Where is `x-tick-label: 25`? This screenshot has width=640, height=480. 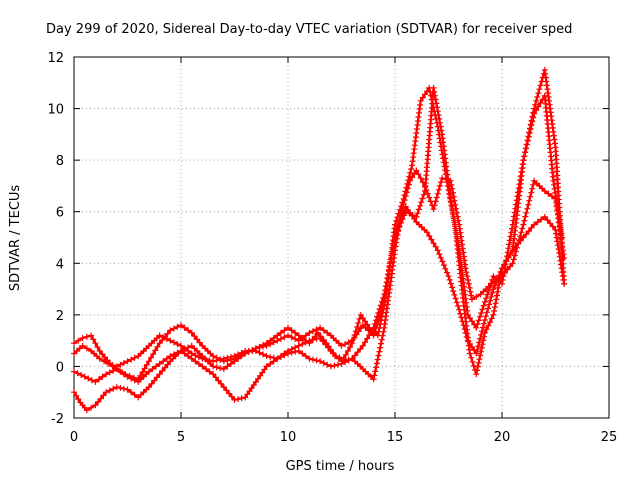
x-tick-label: 25 is located at coordinates (609, 437).